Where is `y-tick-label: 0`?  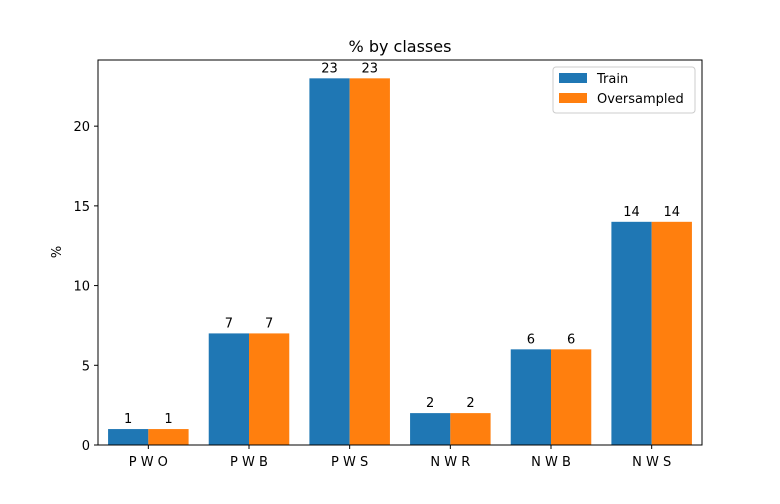
y-tick-label: 0 is located at coordinates (86, 446).